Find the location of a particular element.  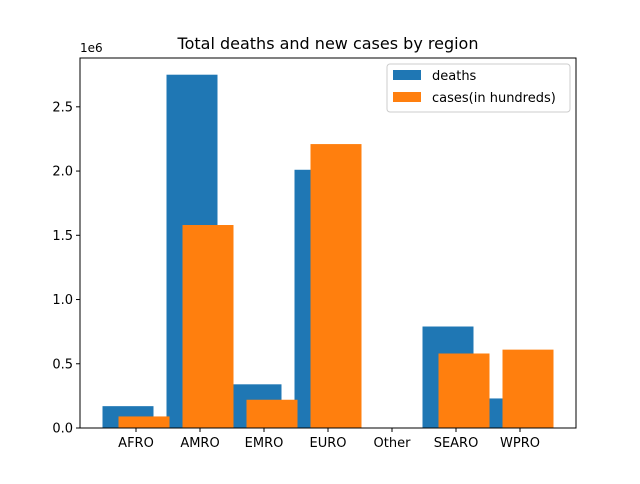

x-tick-label: Other is located at coordinates (393, 443).